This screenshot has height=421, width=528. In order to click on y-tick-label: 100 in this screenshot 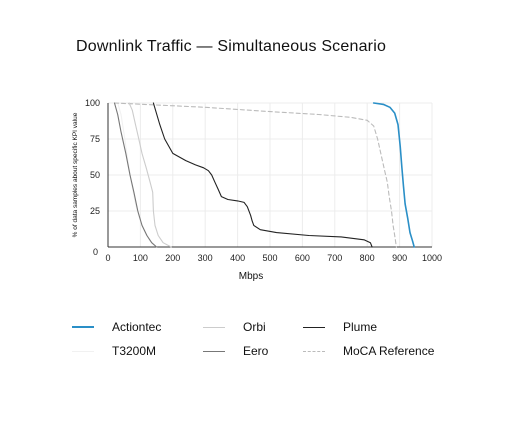, I will do `click(92, 103)`.